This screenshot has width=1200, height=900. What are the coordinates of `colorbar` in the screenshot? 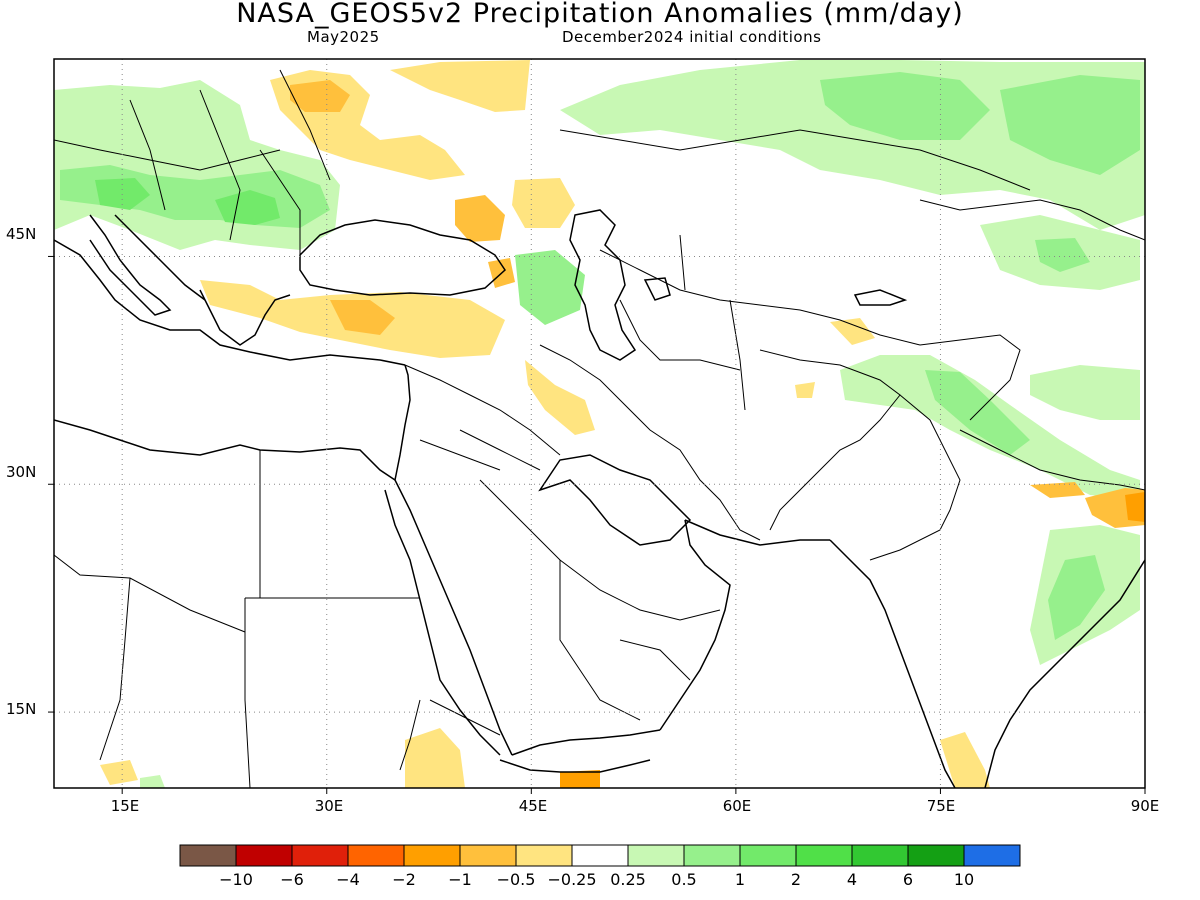 It's located at (600, 855).